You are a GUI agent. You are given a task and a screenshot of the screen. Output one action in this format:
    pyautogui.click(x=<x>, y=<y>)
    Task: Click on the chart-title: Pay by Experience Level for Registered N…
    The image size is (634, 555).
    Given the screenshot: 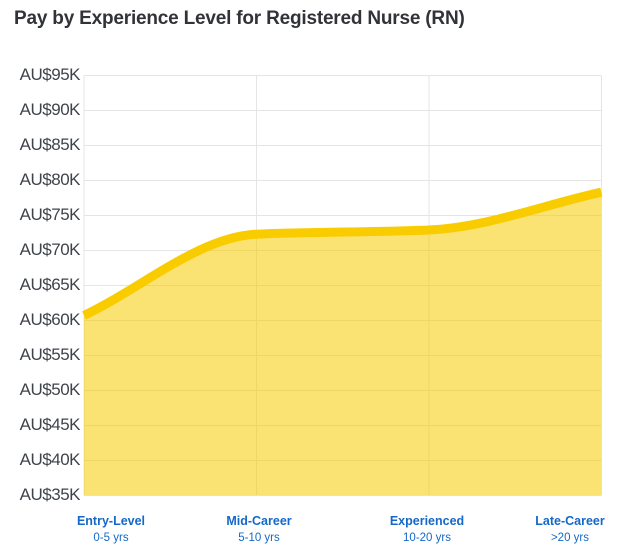 What is the action you would take?
    pyautogui.click(x=239, y=18)
    